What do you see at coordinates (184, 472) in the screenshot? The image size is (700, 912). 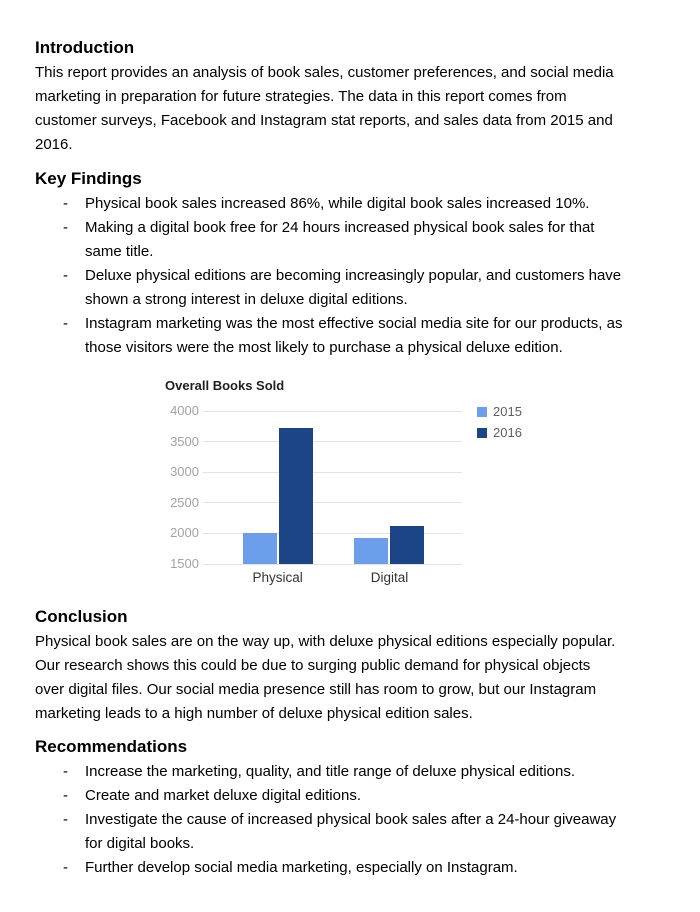 I see `y-tick-label: 3000` at bounding box center [184, 472].